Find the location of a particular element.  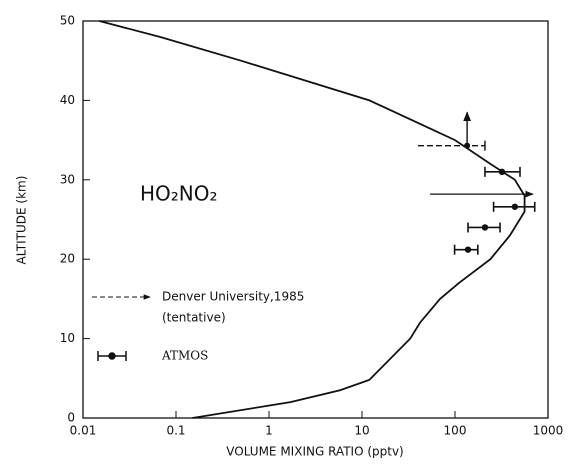

legend-symbol is located at coordinates (112, 356).